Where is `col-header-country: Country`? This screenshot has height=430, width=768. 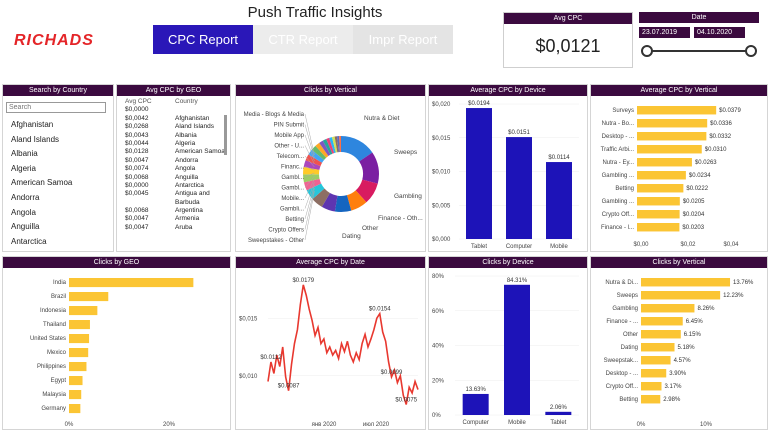 col-header-country: Country is located at coordinates (186, 101).